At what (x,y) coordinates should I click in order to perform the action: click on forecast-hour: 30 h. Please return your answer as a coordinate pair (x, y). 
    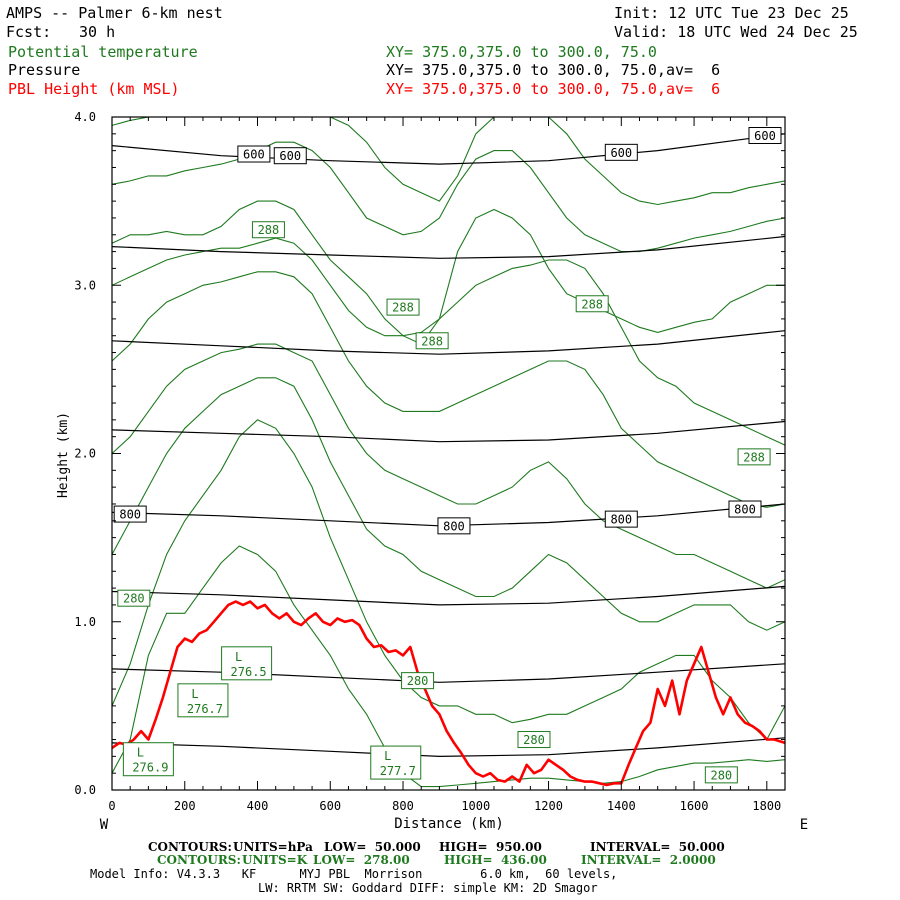
    Looking at the image, I should click on (97, 32).